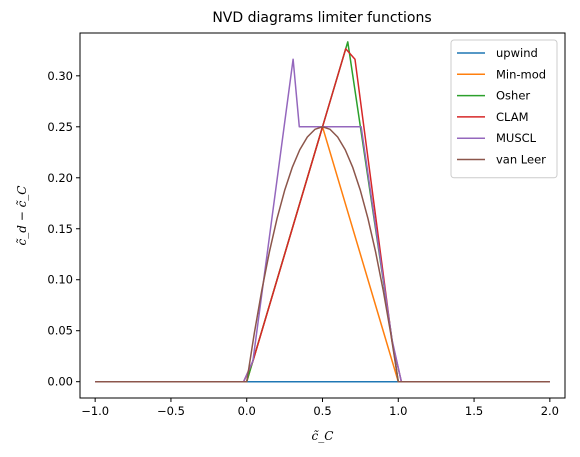 Image resolution: width=580 pixels, height=457 pixels. I want to click on y-tick-label: 0.05, so click(60, 331).